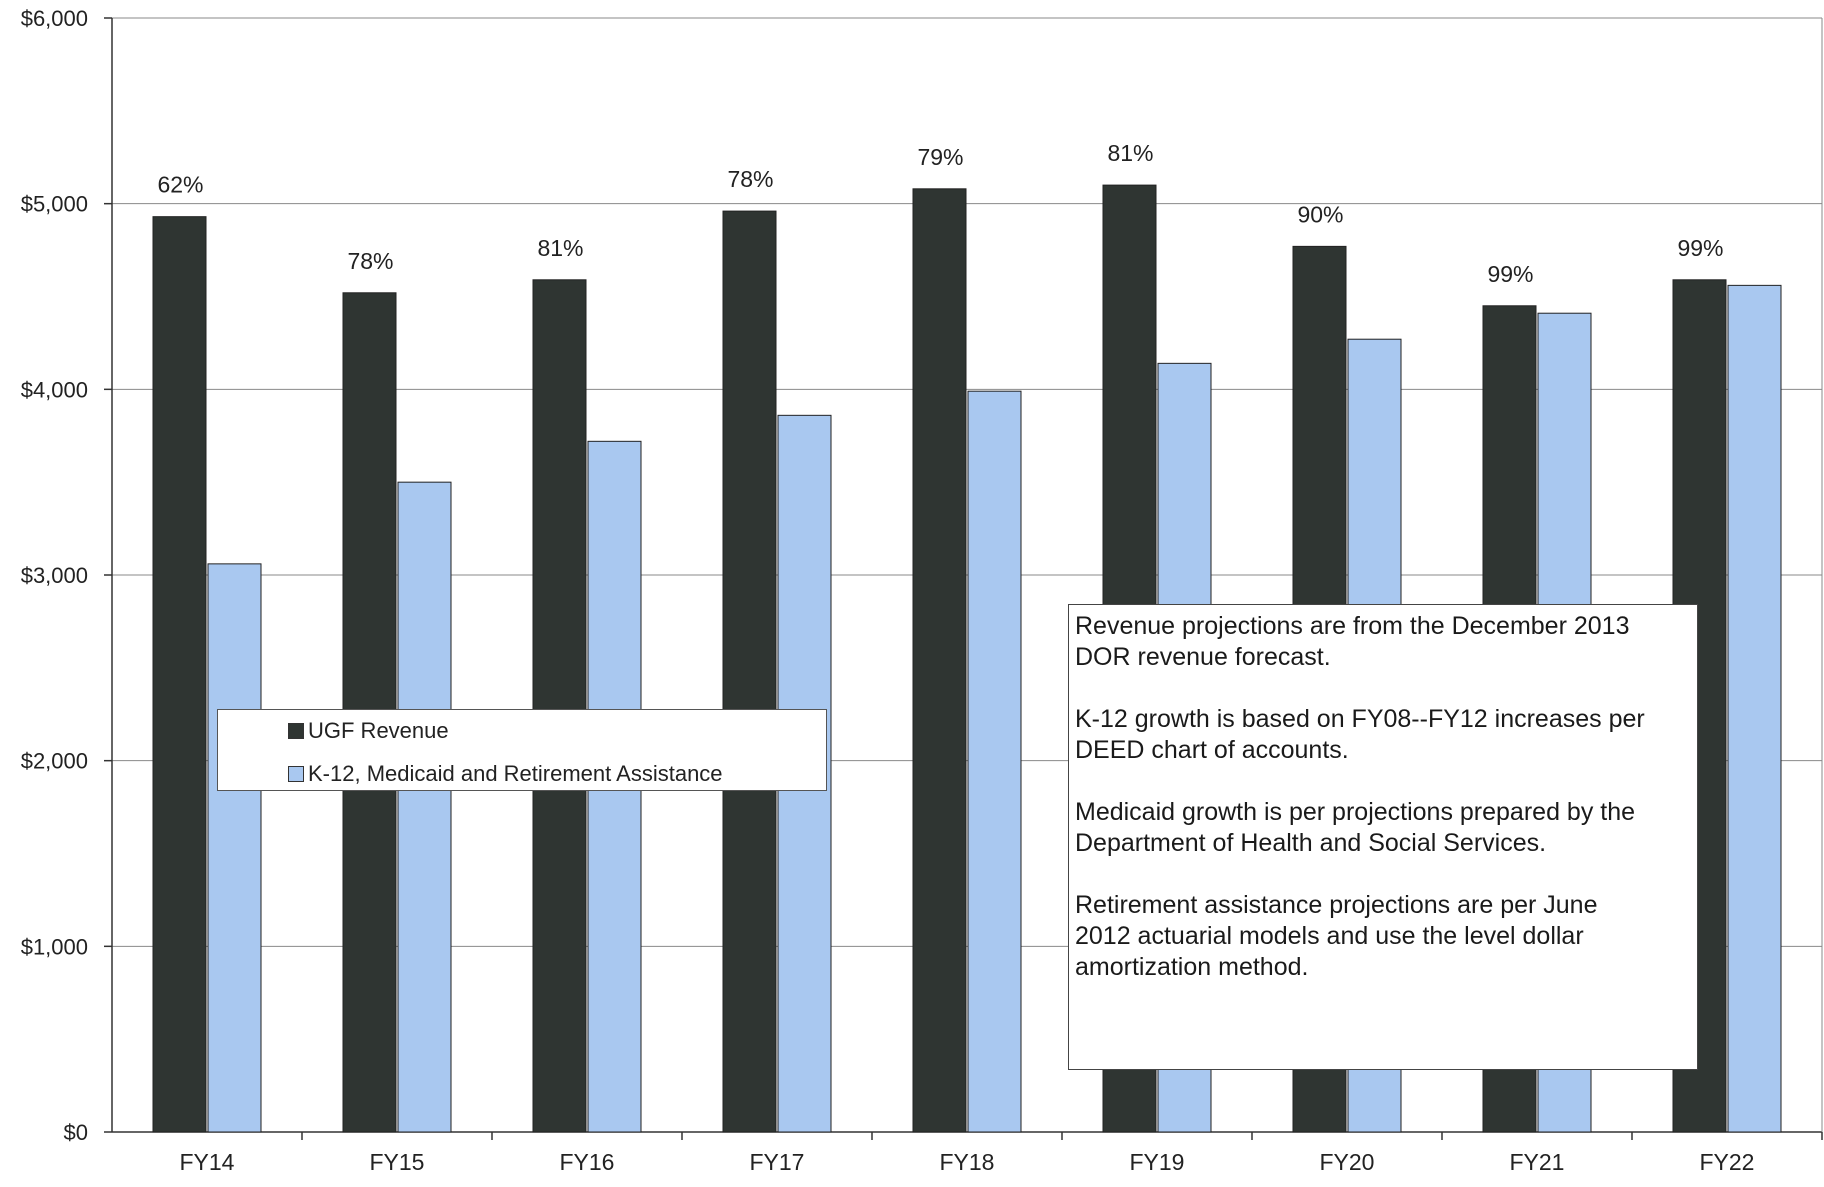 The image size is (1824, 1187). I want to click on x-category-label: FY14, so click(207, 1162).